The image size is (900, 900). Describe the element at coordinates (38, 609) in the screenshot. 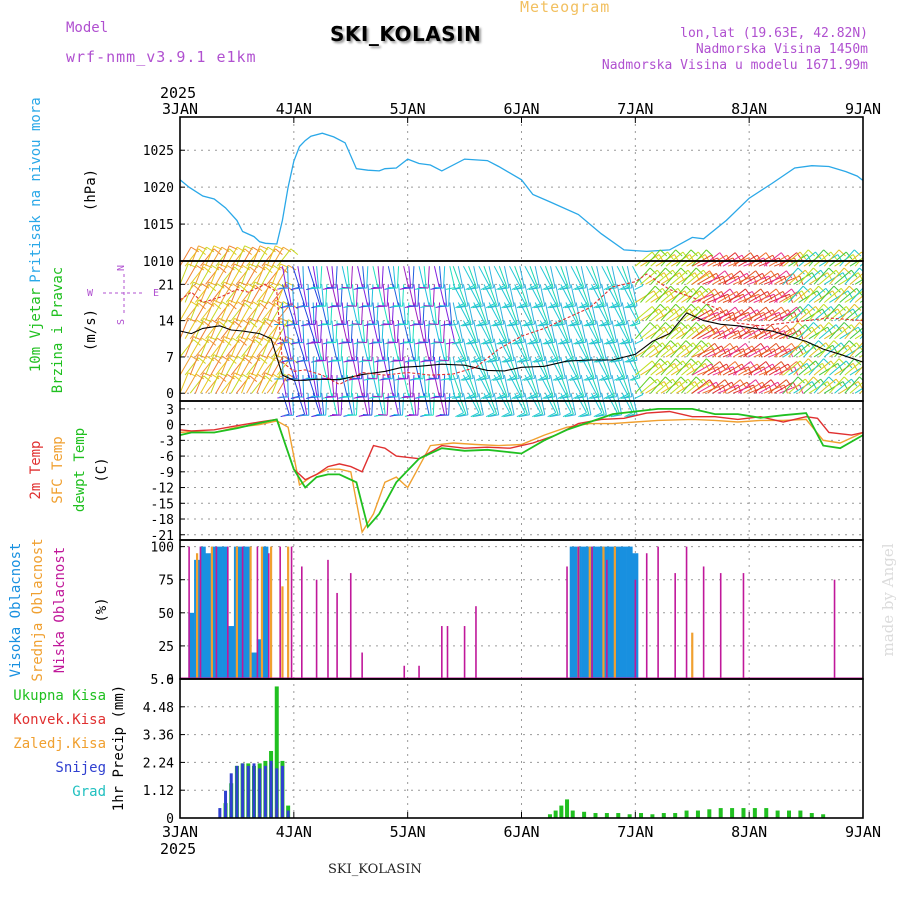

I see `cloud-ylabel-1: Srednja Oblacnost` at that location.